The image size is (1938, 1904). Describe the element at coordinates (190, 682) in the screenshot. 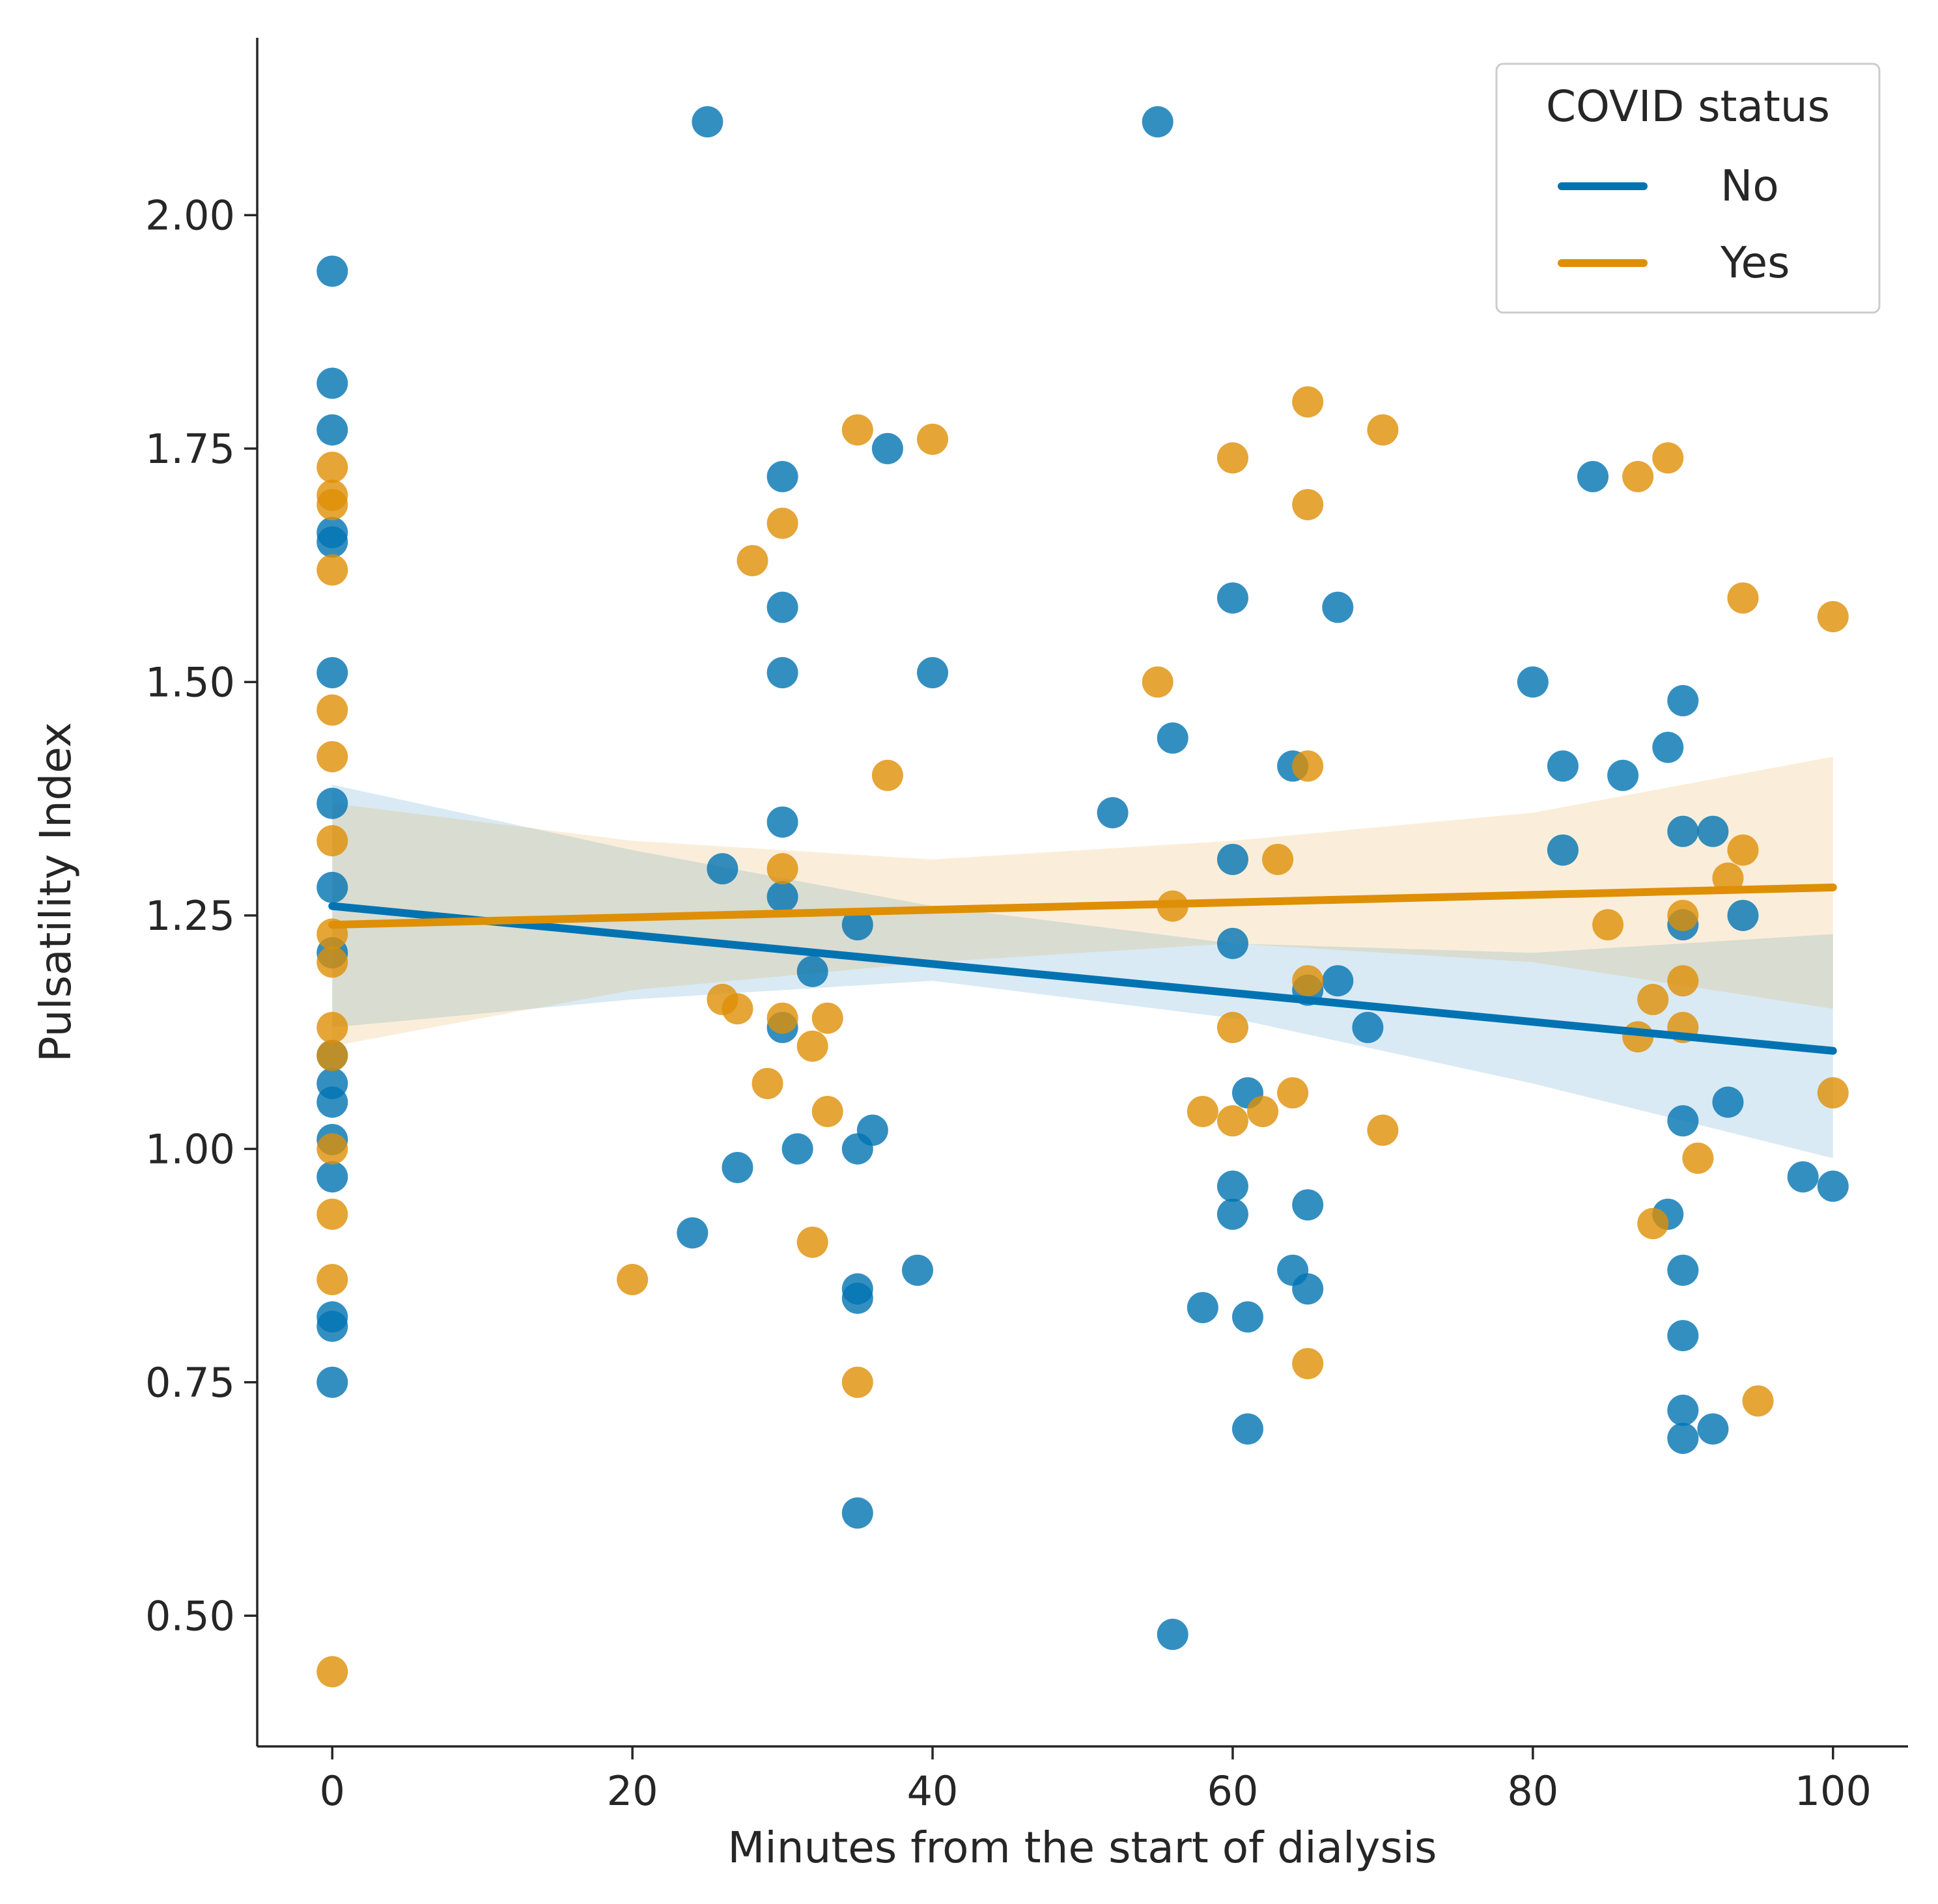

I see `y-tick-label: 1.50` at that location.